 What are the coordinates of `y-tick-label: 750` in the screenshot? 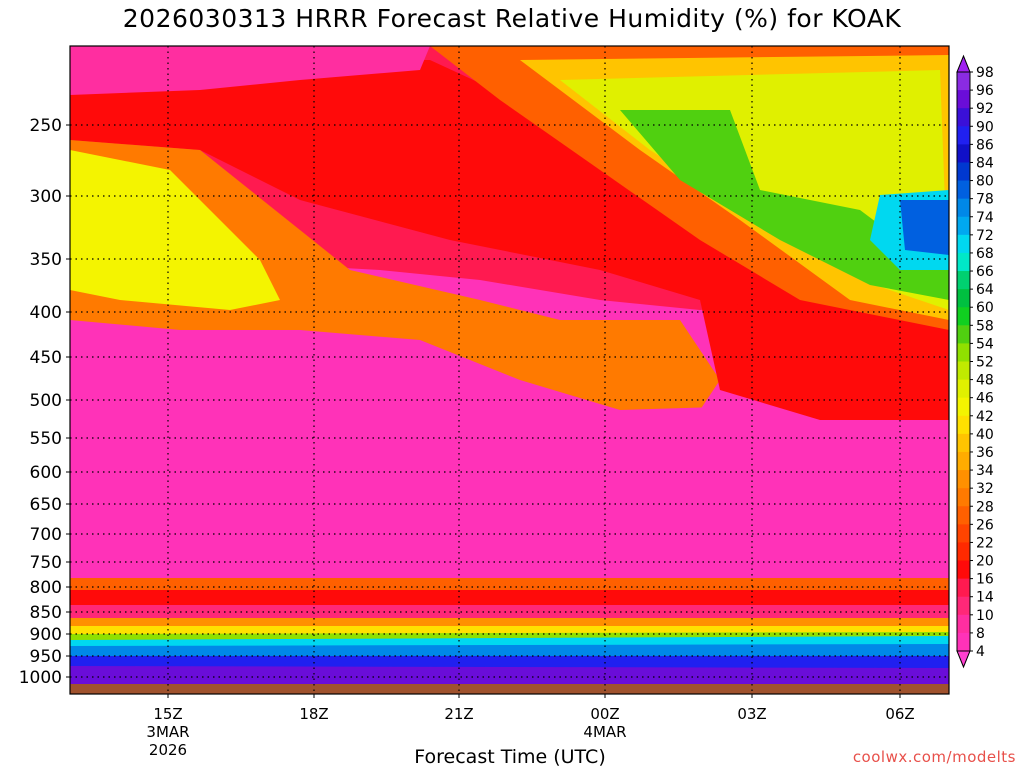 It's located at (46, 563).